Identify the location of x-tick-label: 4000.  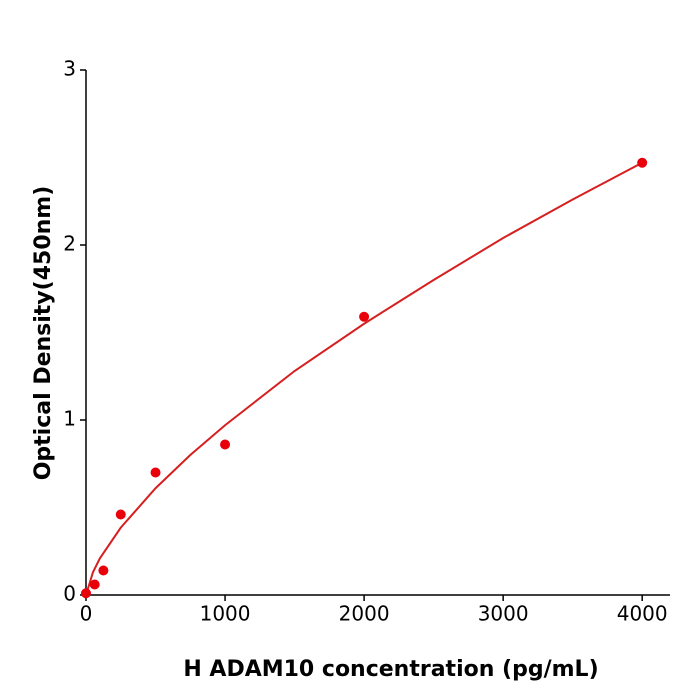
(642, 614).